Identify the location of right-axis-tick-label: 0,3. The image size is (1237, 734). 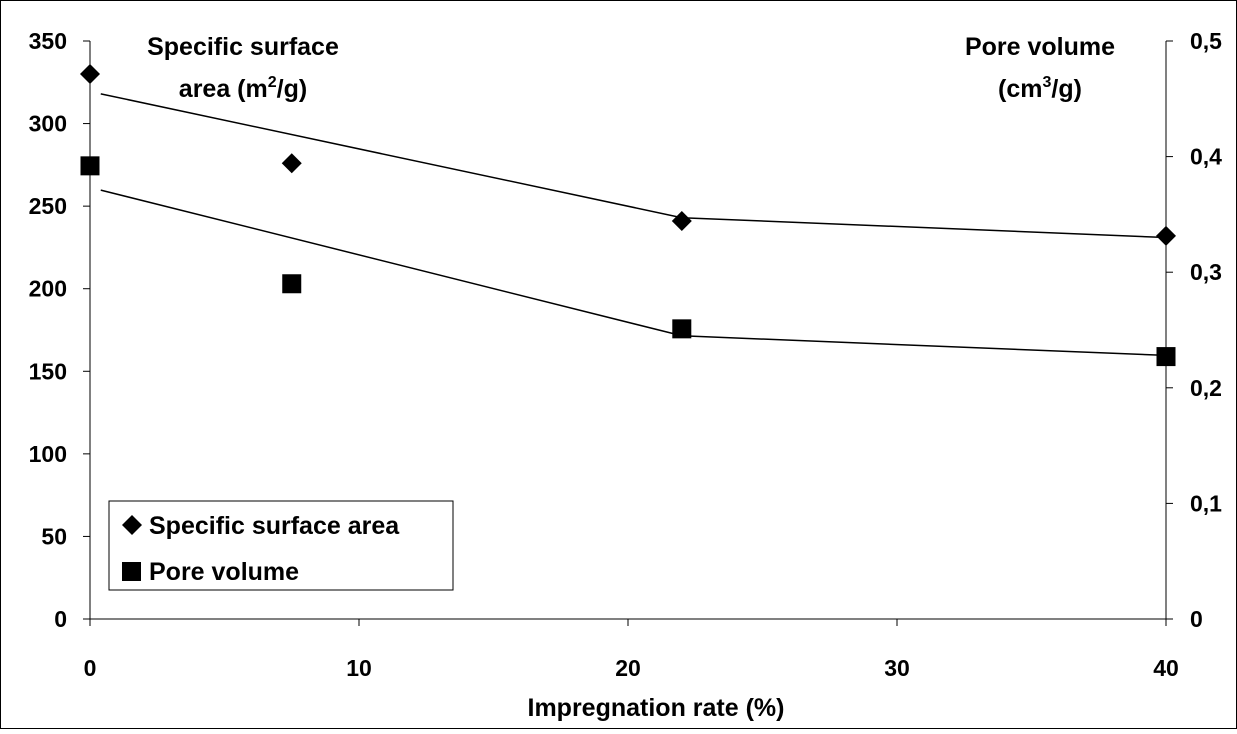
(1206, 272).